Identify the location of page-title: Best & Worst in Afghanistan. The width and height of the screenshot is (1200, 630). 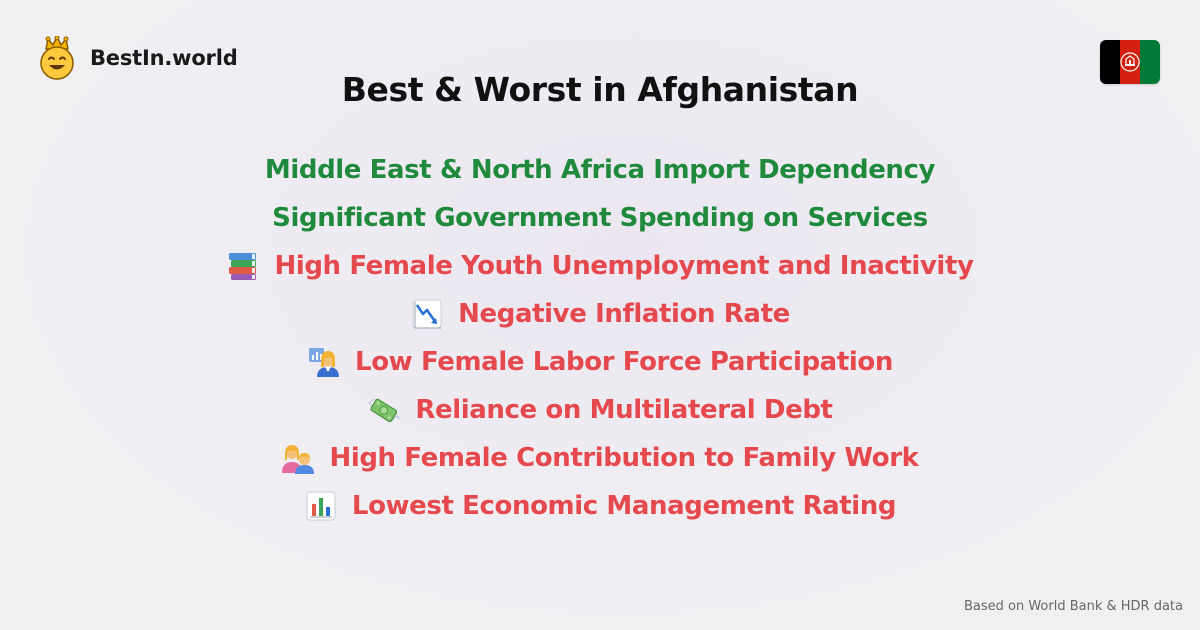
(600, 89).